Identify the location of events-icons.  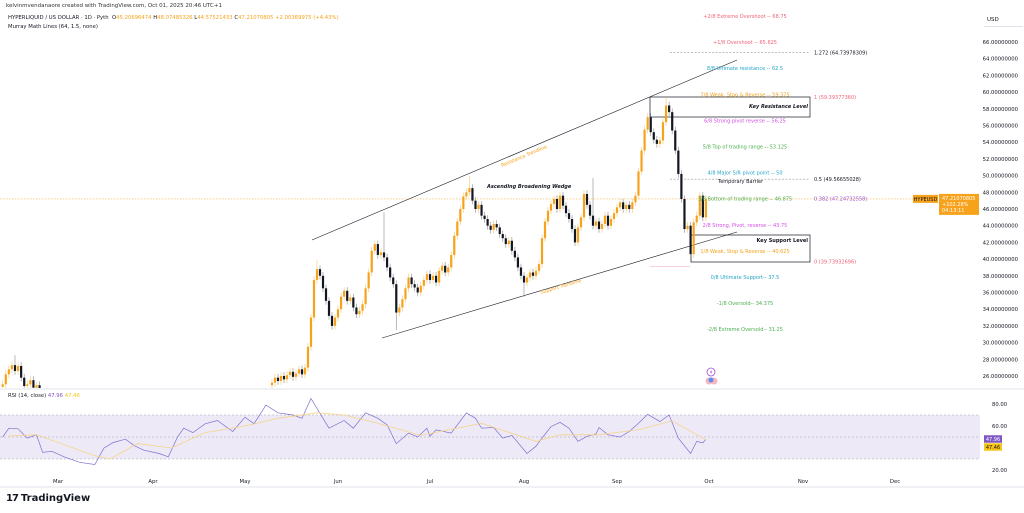
(711, 376).